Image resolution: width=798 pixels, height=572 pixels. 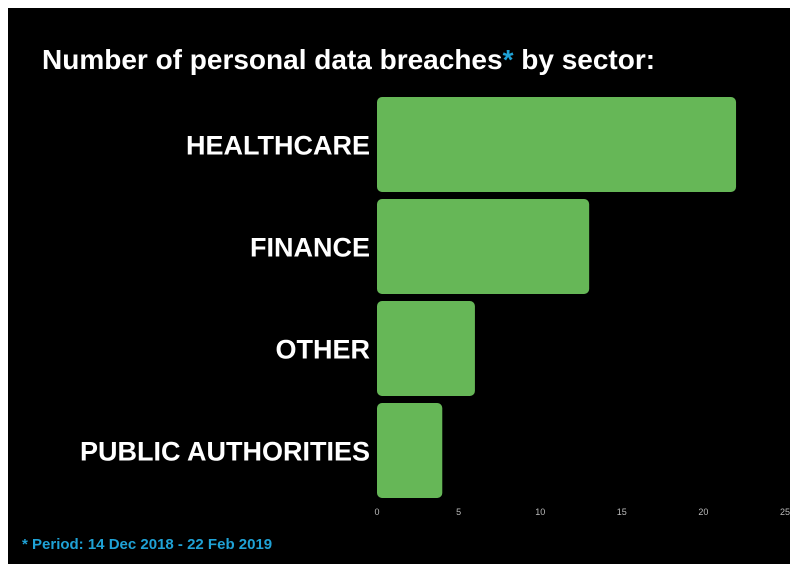 I want to click on x-tick-label: 15, so click(x=622, y=512).